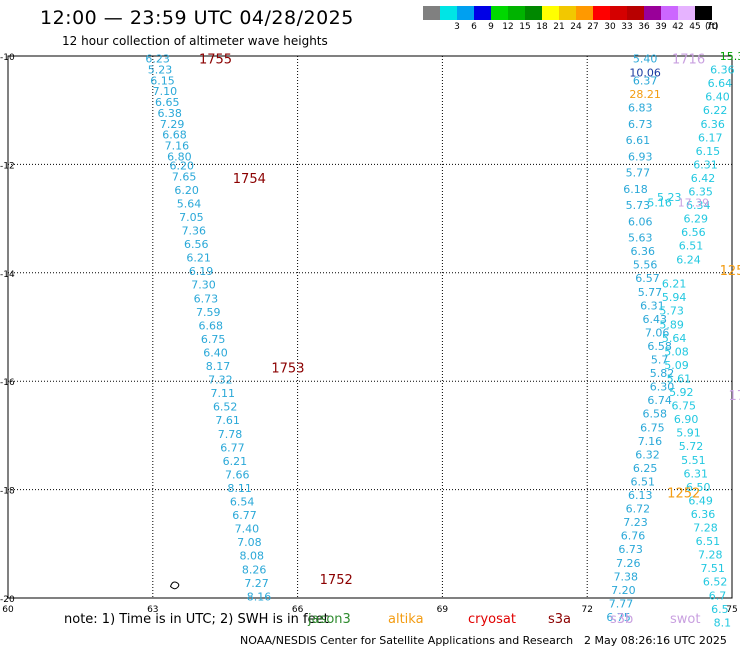 Image resolution: width=740 pixels, height=650 pixels. Describe the element at coordinates (644, 27) in the screenshot. I see `legend-label: 36` at that location.